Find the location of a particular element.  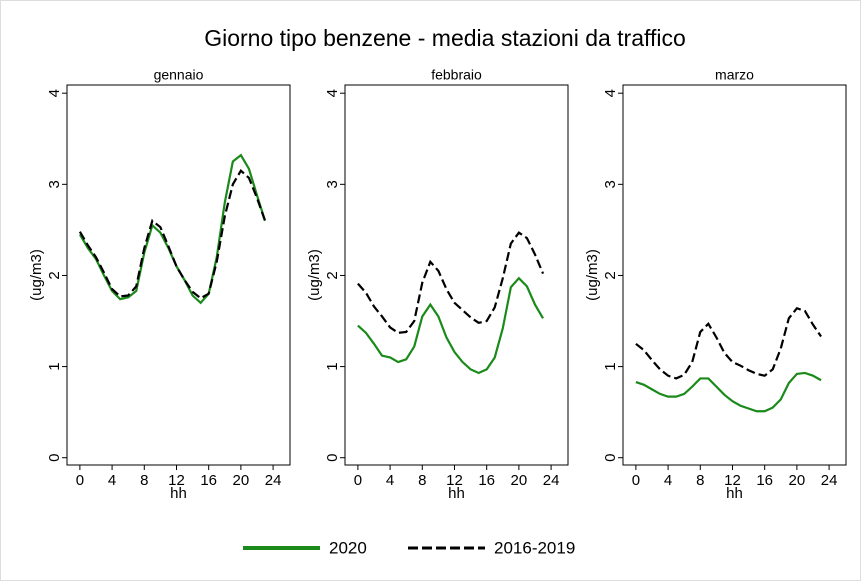

legend-label: 2016-2019 is located at coordinates (534, 547).